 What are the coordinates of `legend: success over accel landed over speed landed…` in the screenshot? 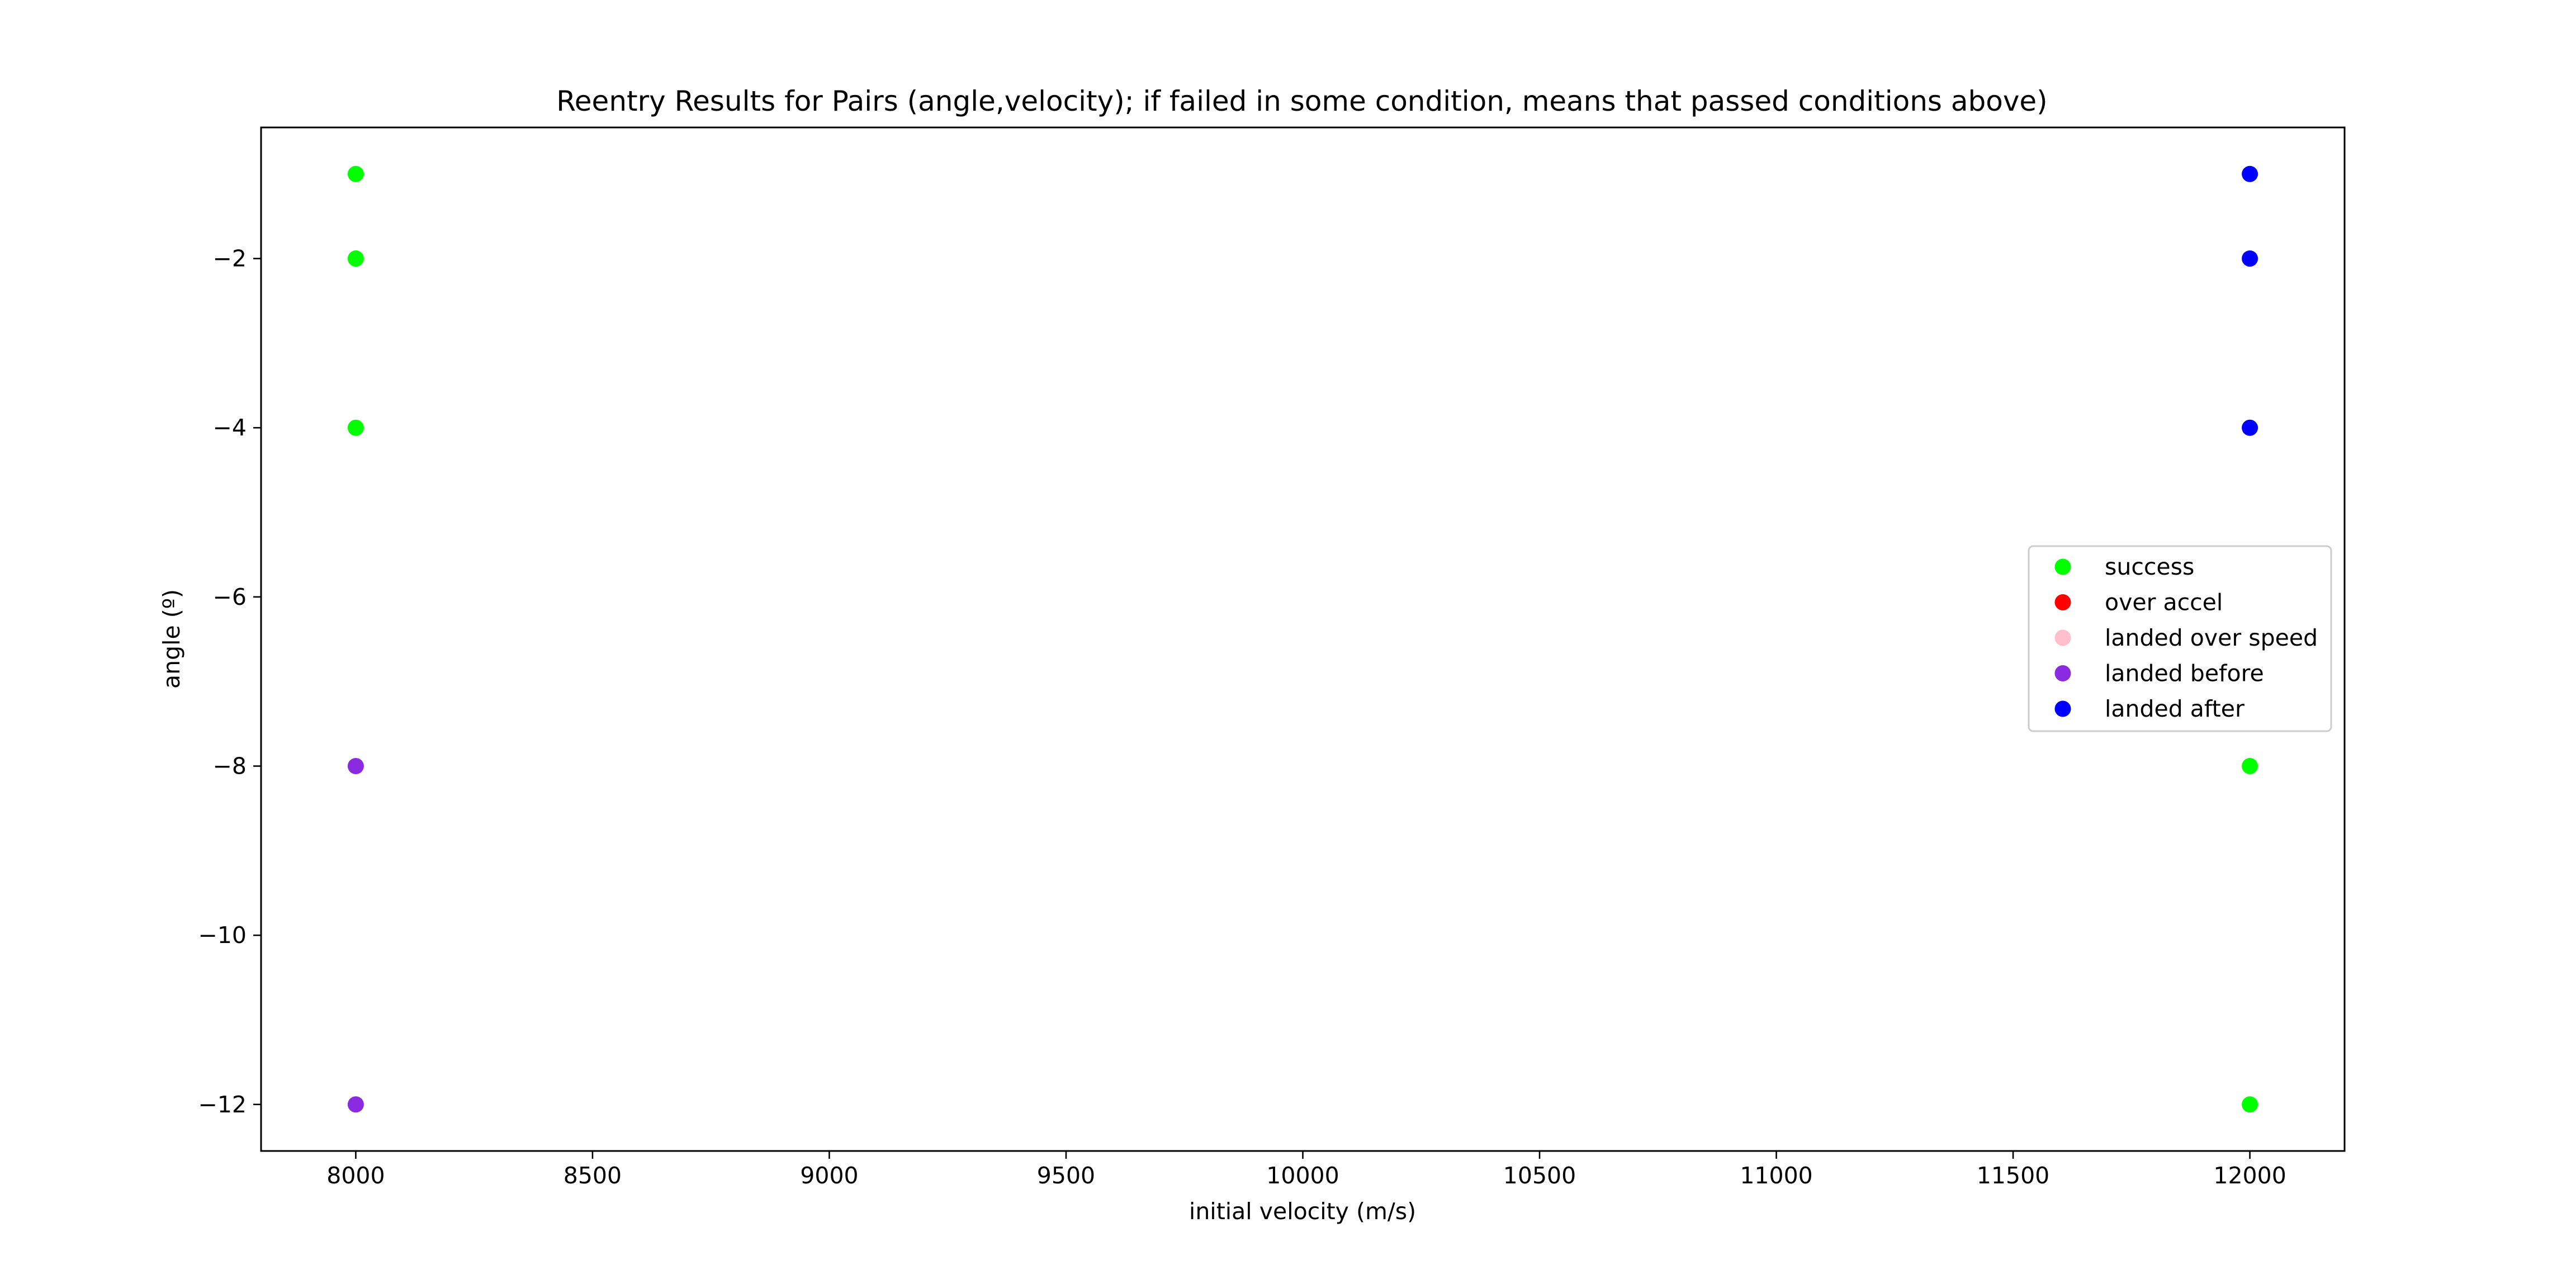 It's located at (2180, 638).